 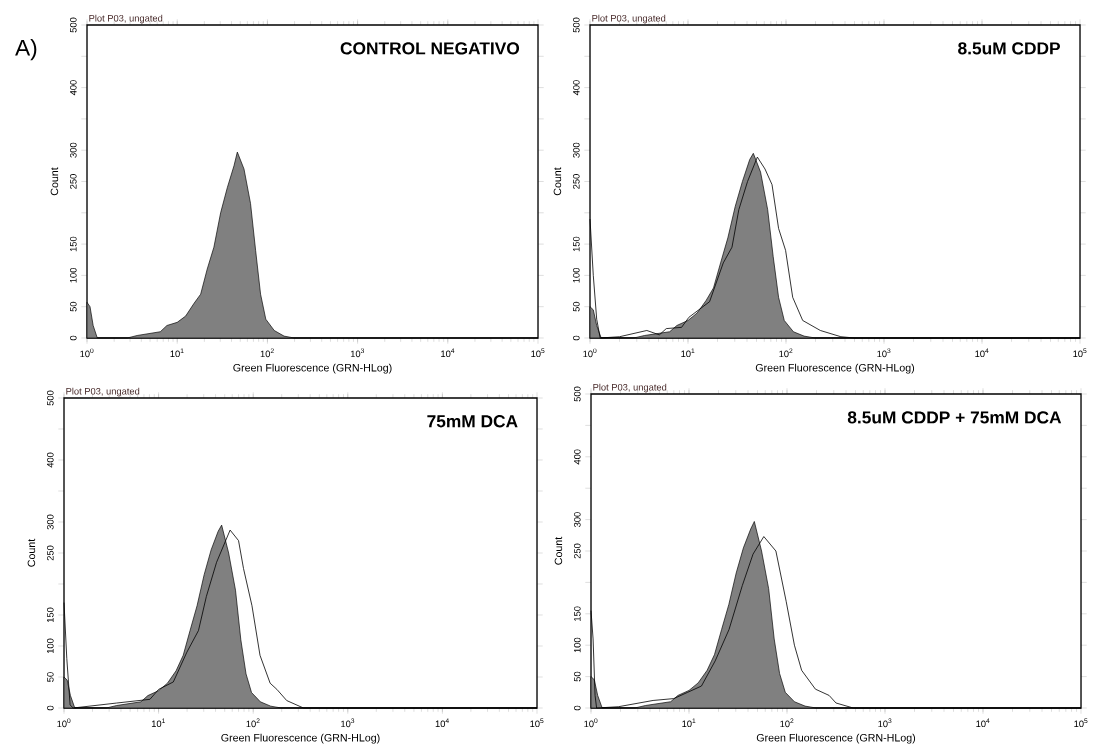 I want to click on text: 8.5uM CDDP + 75mM DCA, so click(x=954, y=417).